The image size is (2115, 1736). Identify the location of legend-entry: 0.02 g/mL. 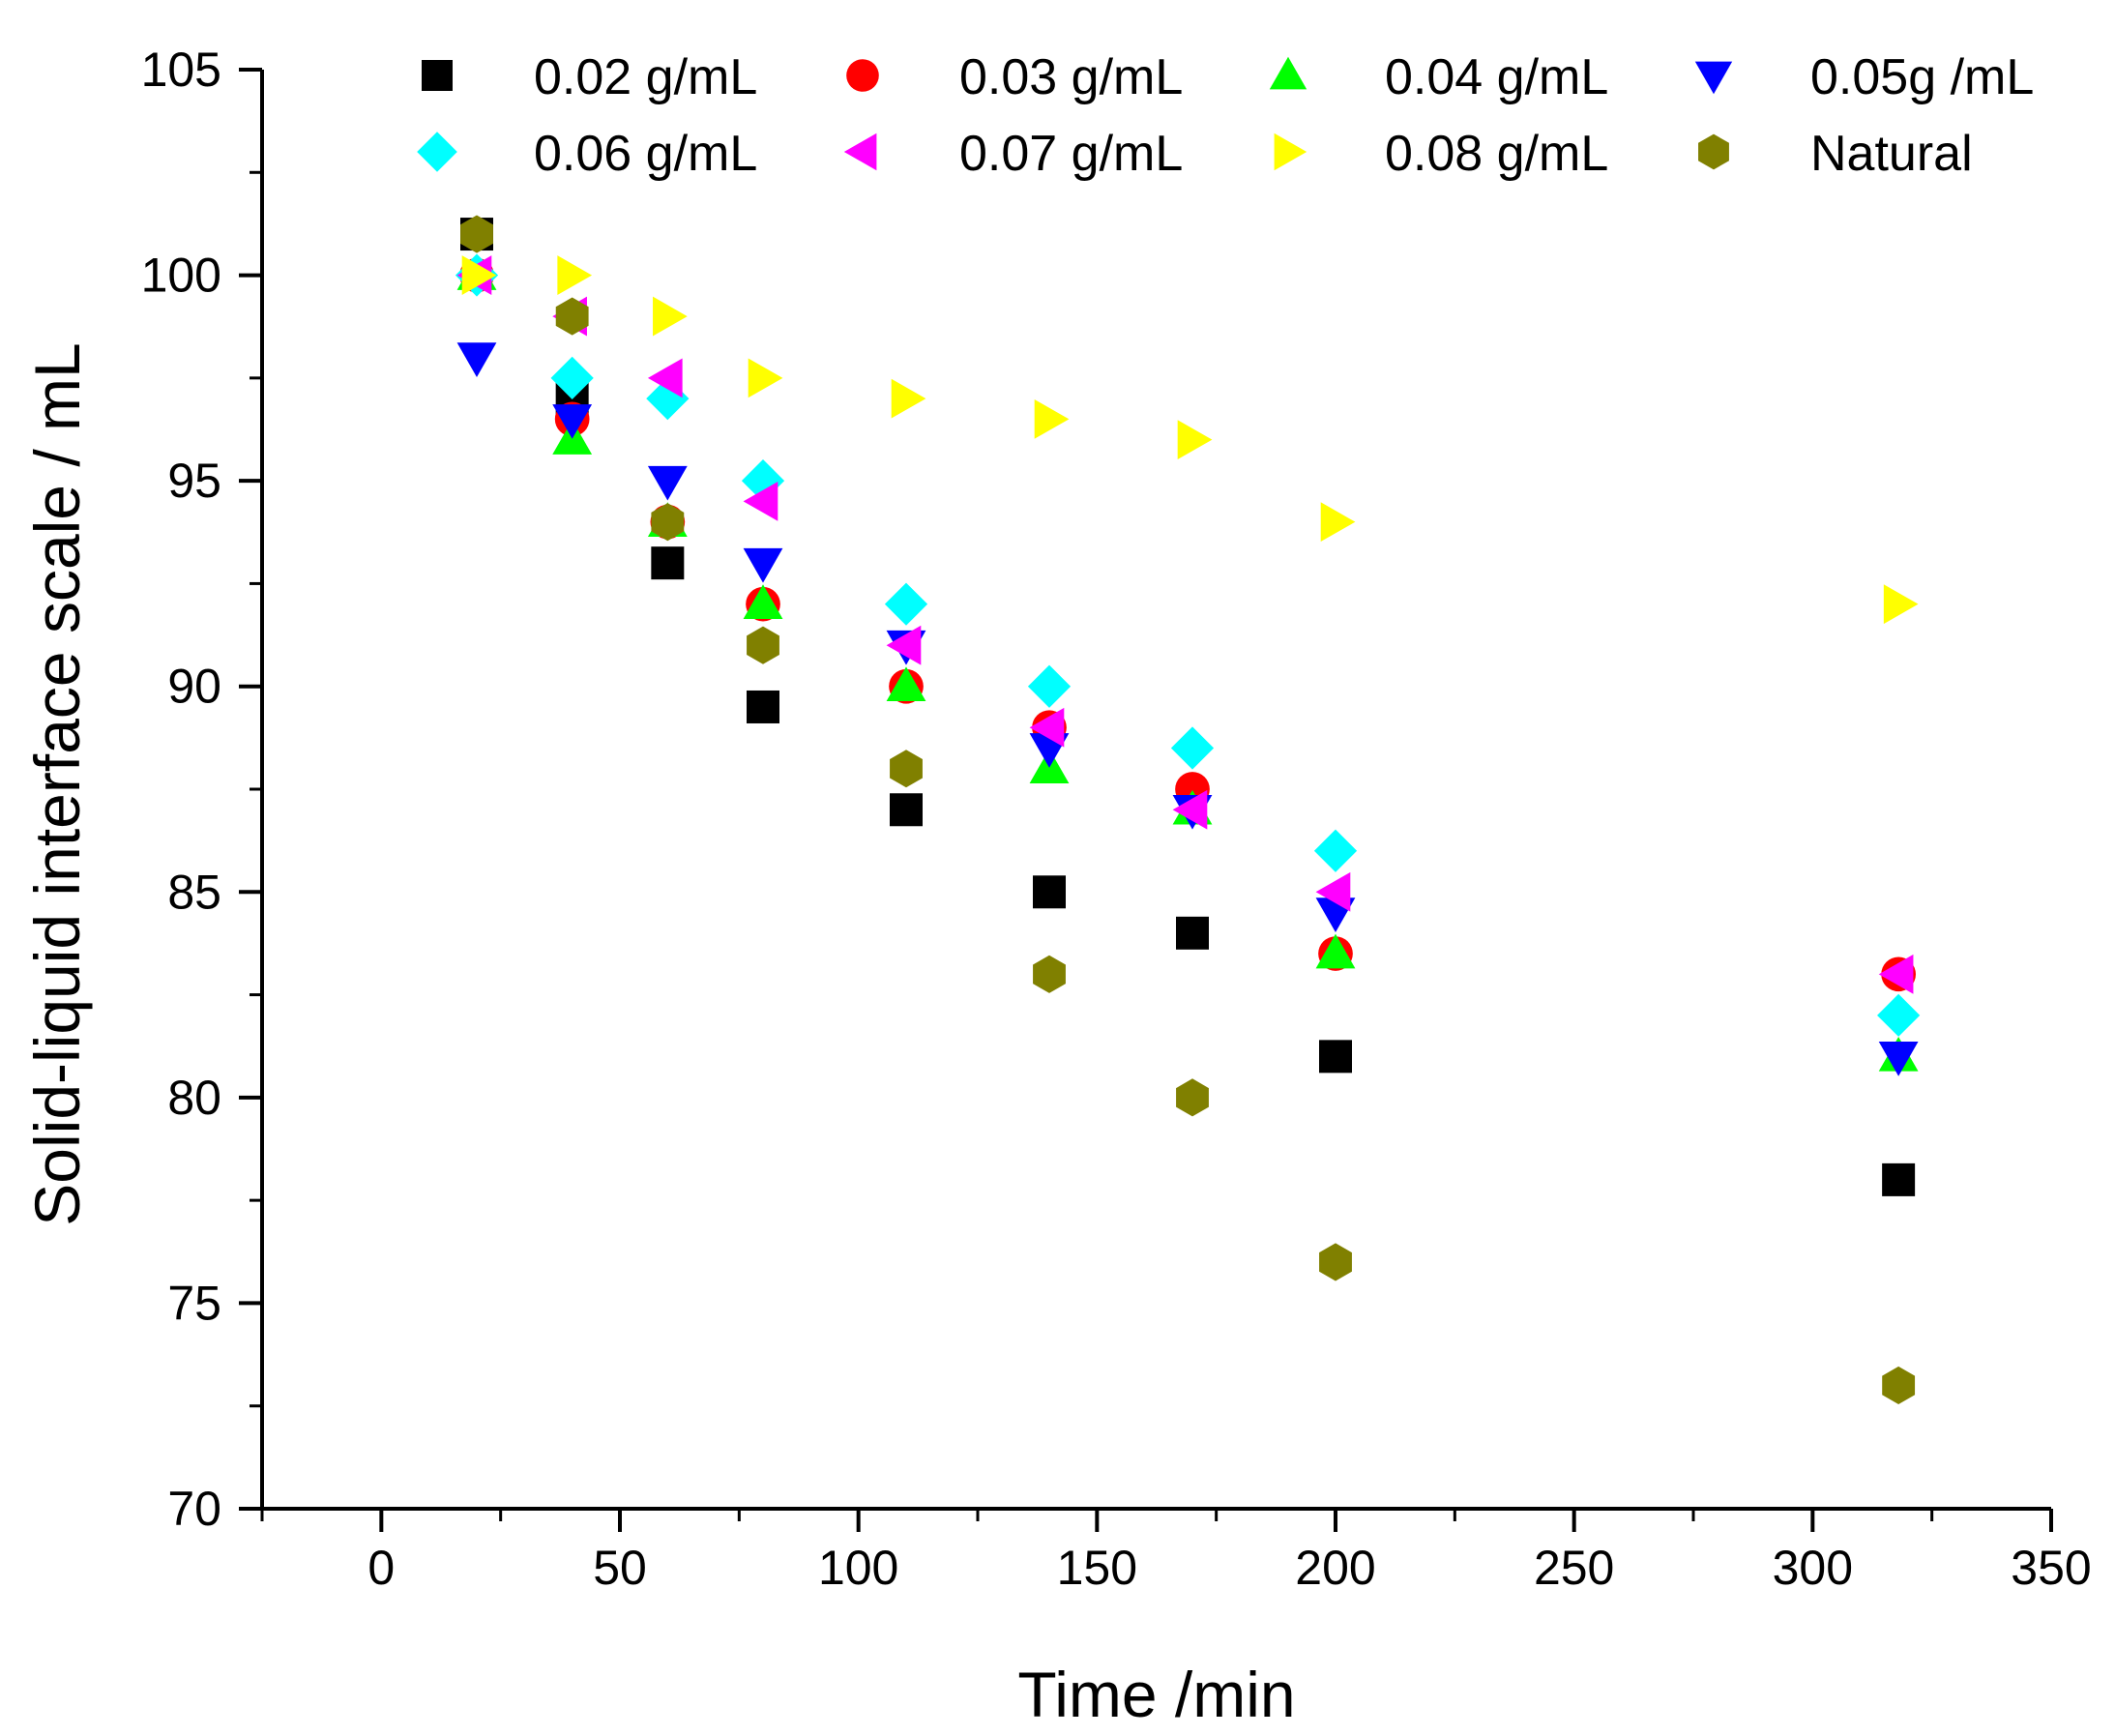
(590, 77).